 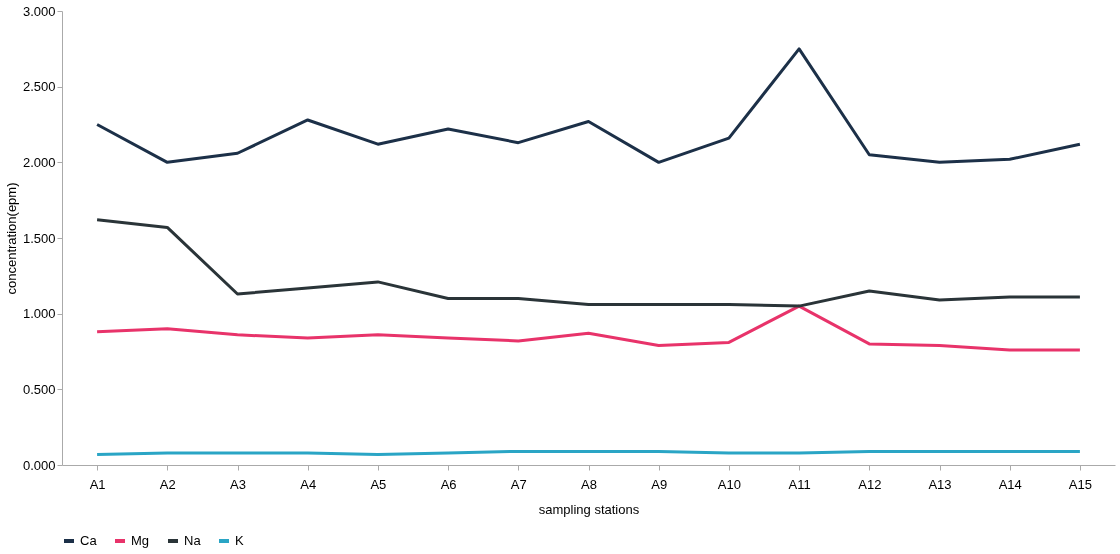 I want to click on y-tick-label: 2.000, so click(x=39, y=162).